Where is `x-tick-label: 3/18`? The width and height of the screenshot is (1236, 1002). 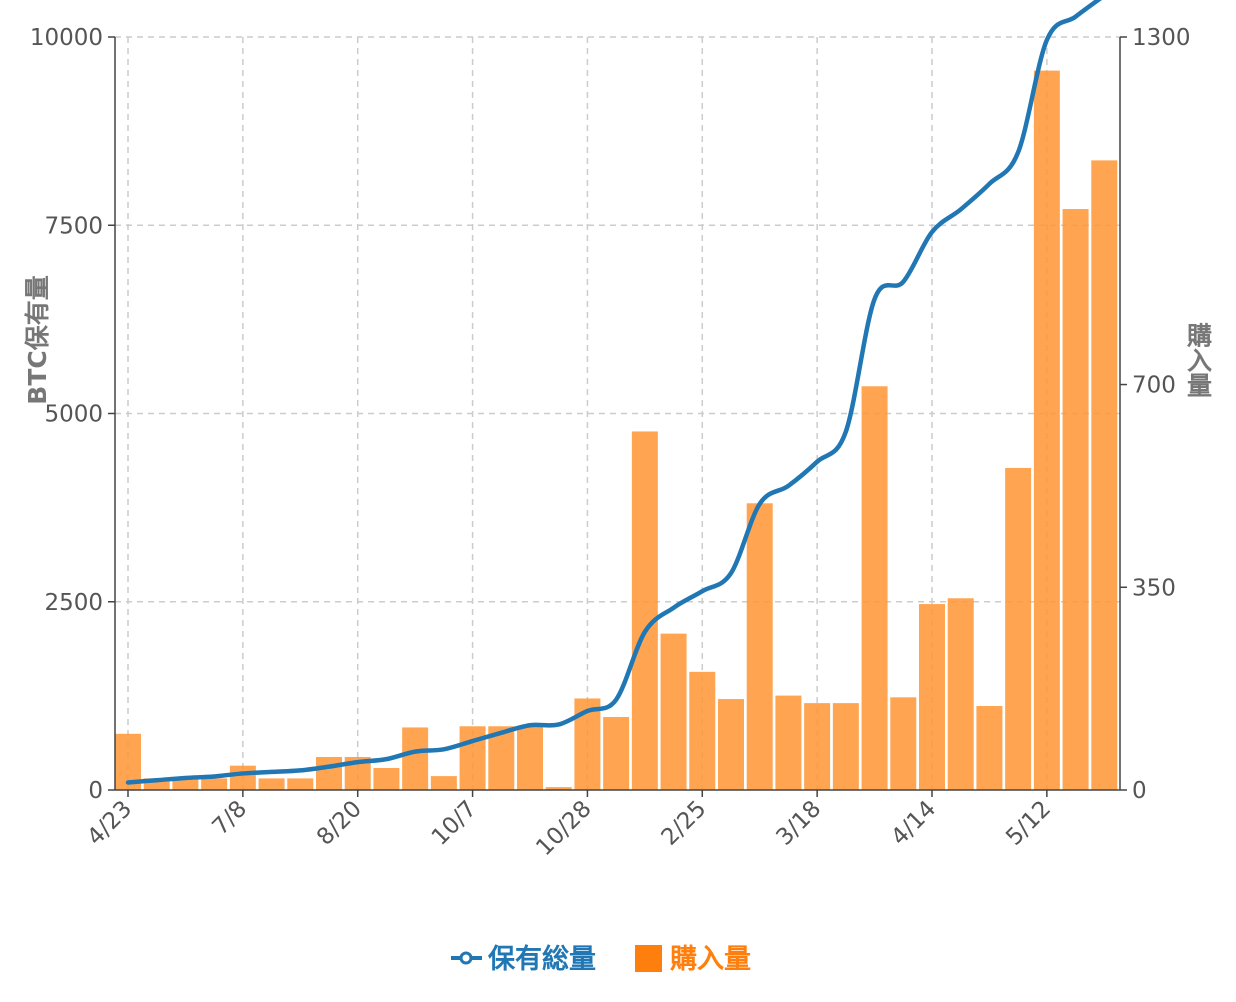
x-tick-label: 3/18 is located at coordinates (798, 823).